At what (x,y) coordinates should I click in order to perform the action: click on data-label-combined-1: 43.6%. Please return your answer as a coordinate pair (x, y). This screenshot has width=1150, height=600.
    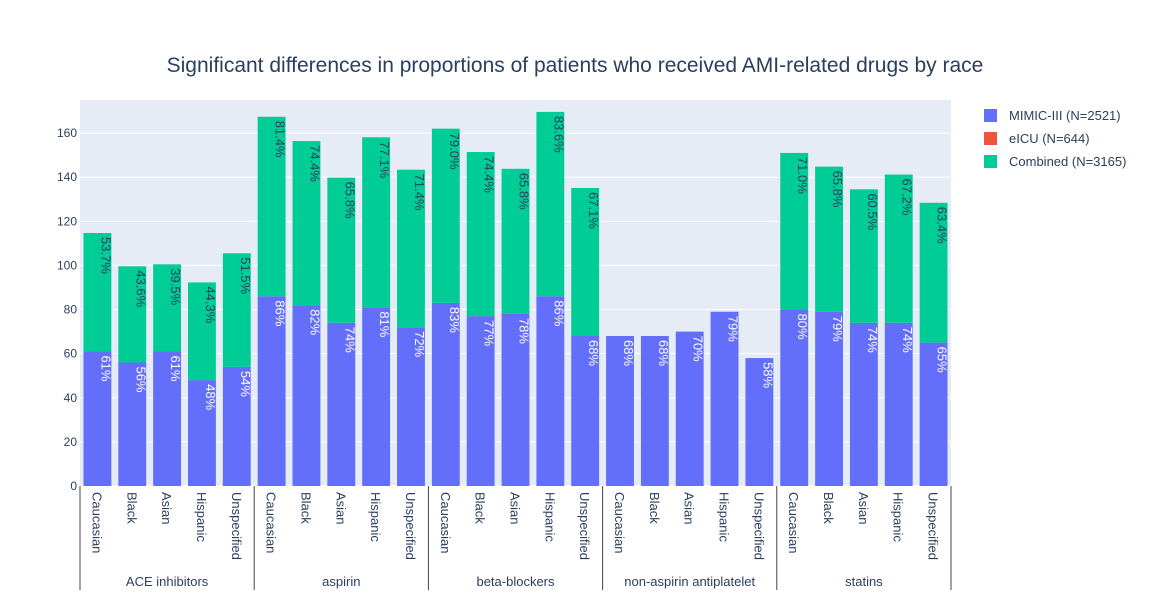
    Looking at the image, I should click on (140, 288).